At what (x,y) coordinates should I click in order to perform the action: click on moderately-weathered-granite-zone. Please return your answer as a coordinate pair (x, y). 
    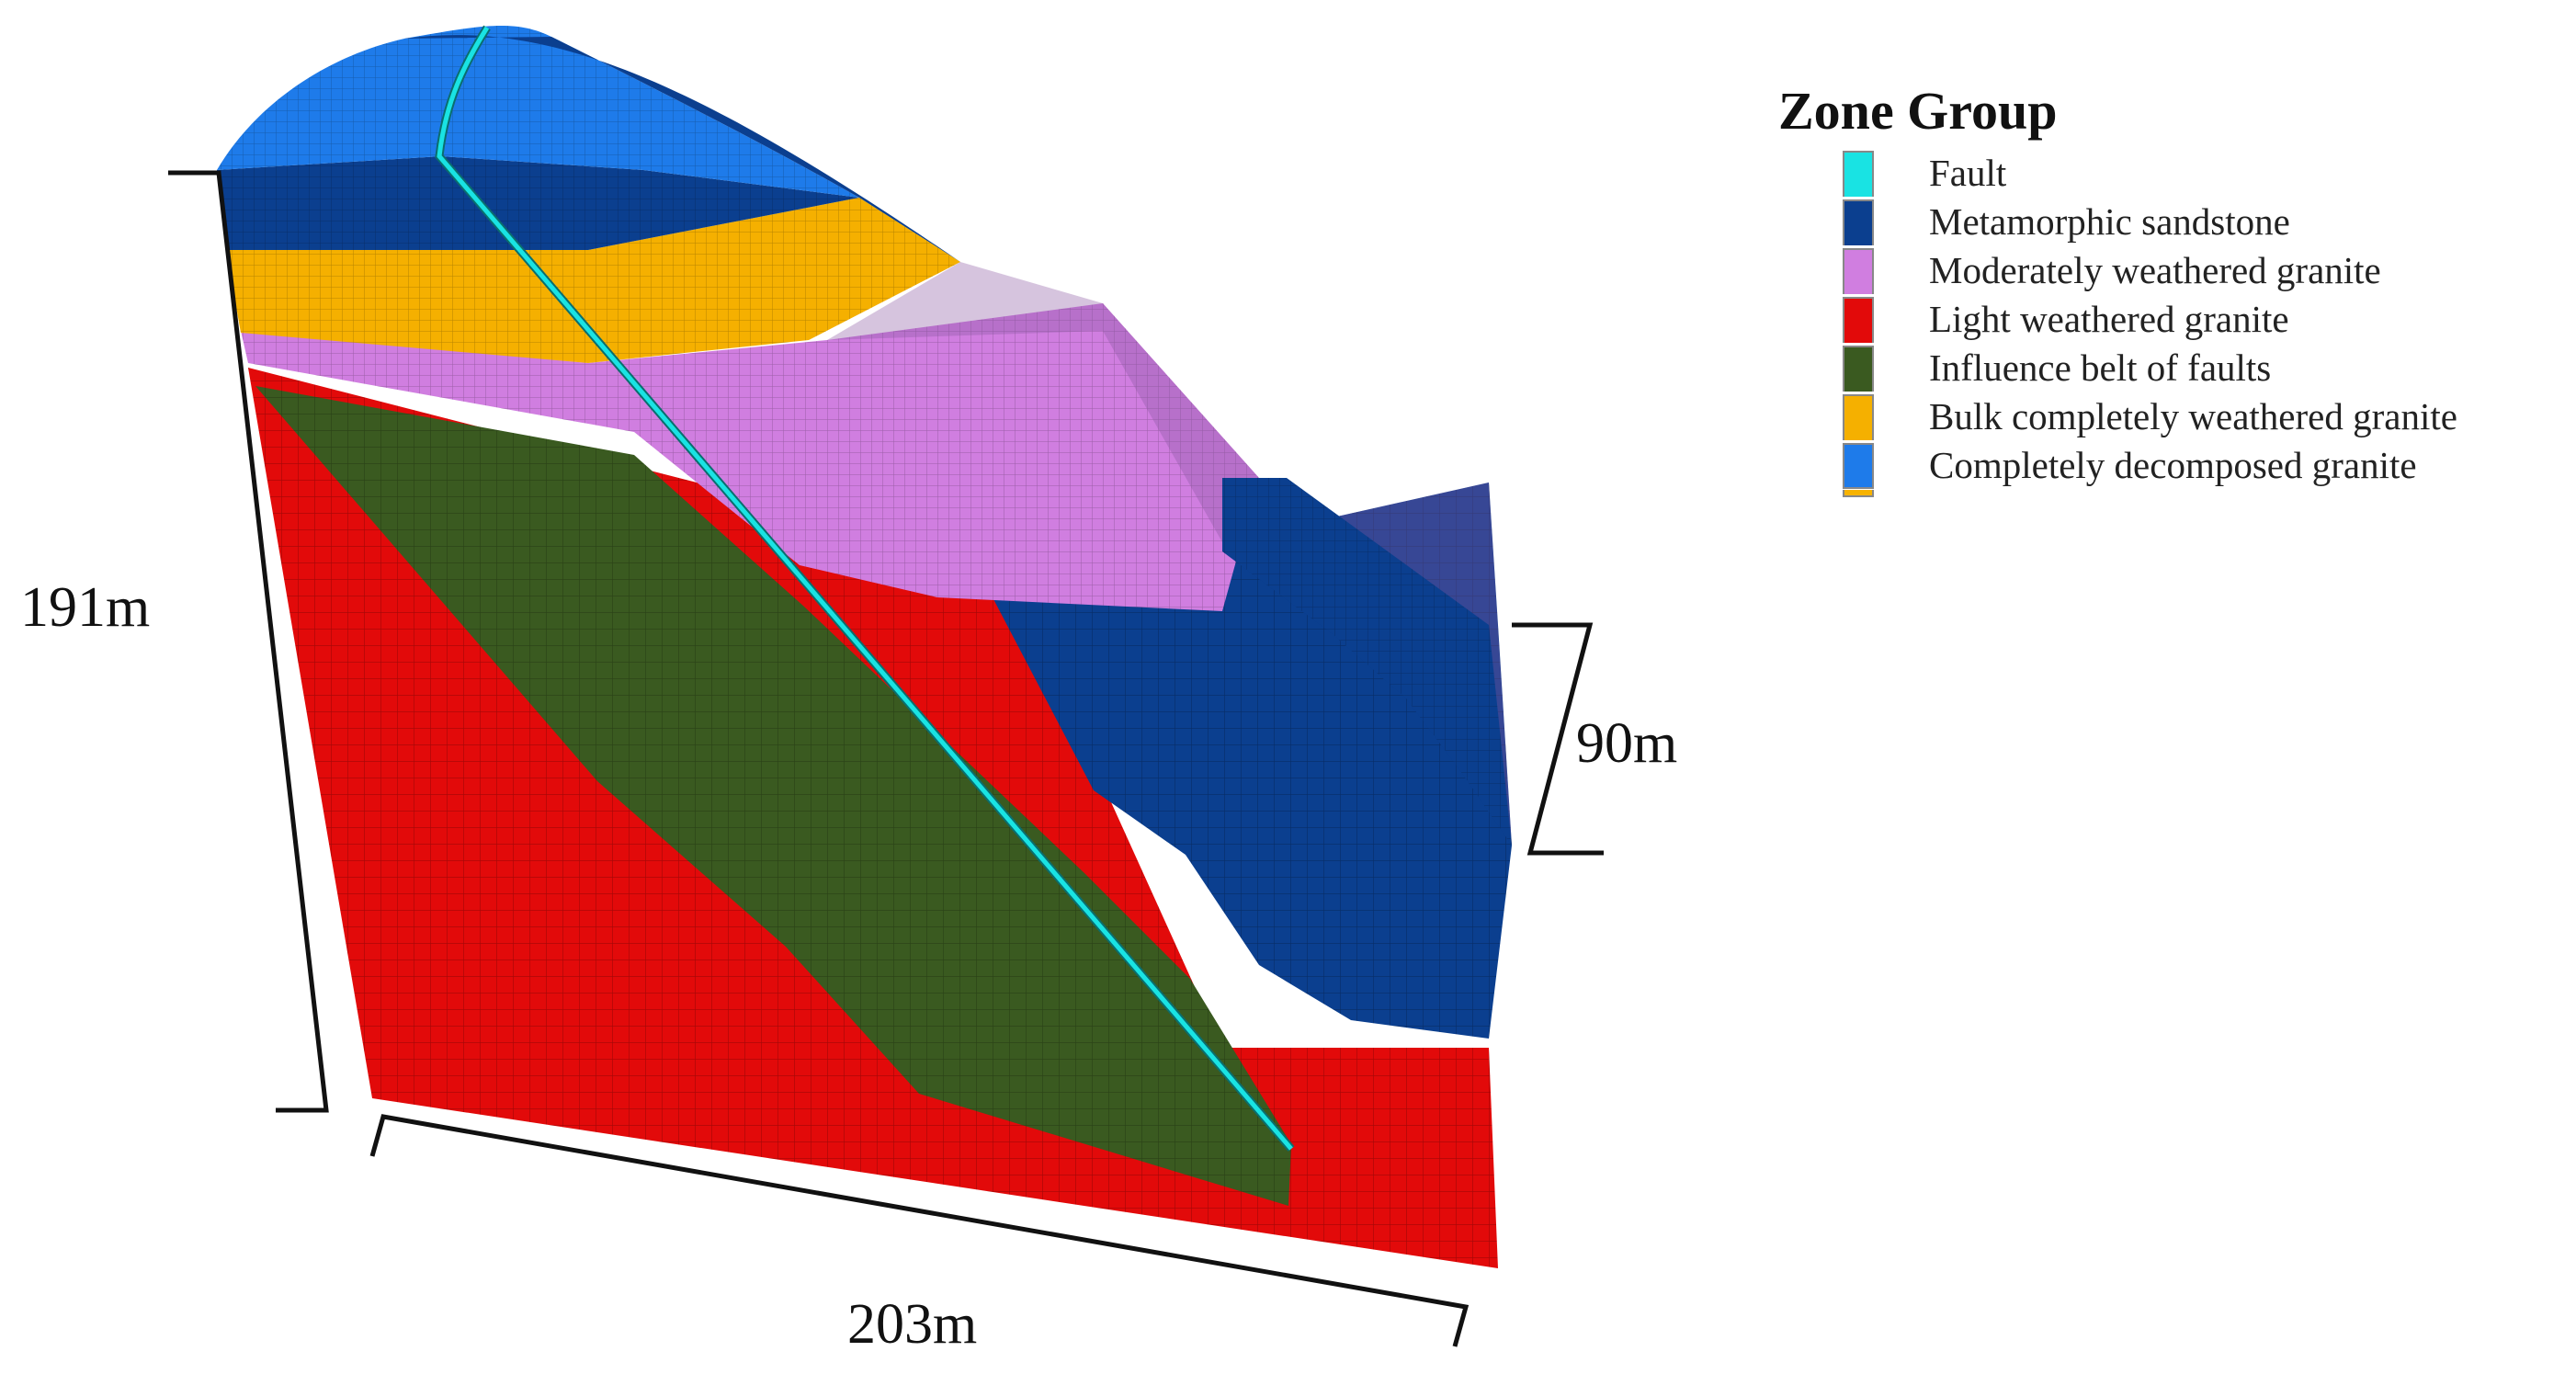
    Looking at the image, I should click on (750, 457).